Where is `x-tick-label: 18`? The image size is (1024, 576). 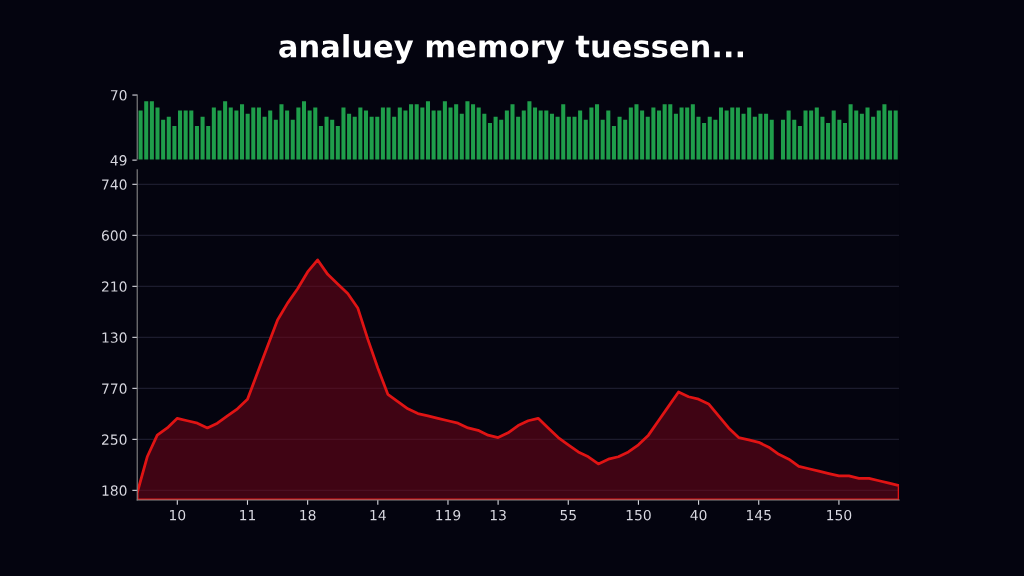 x-tick-label: 18 is located at coordinates (308, 515).